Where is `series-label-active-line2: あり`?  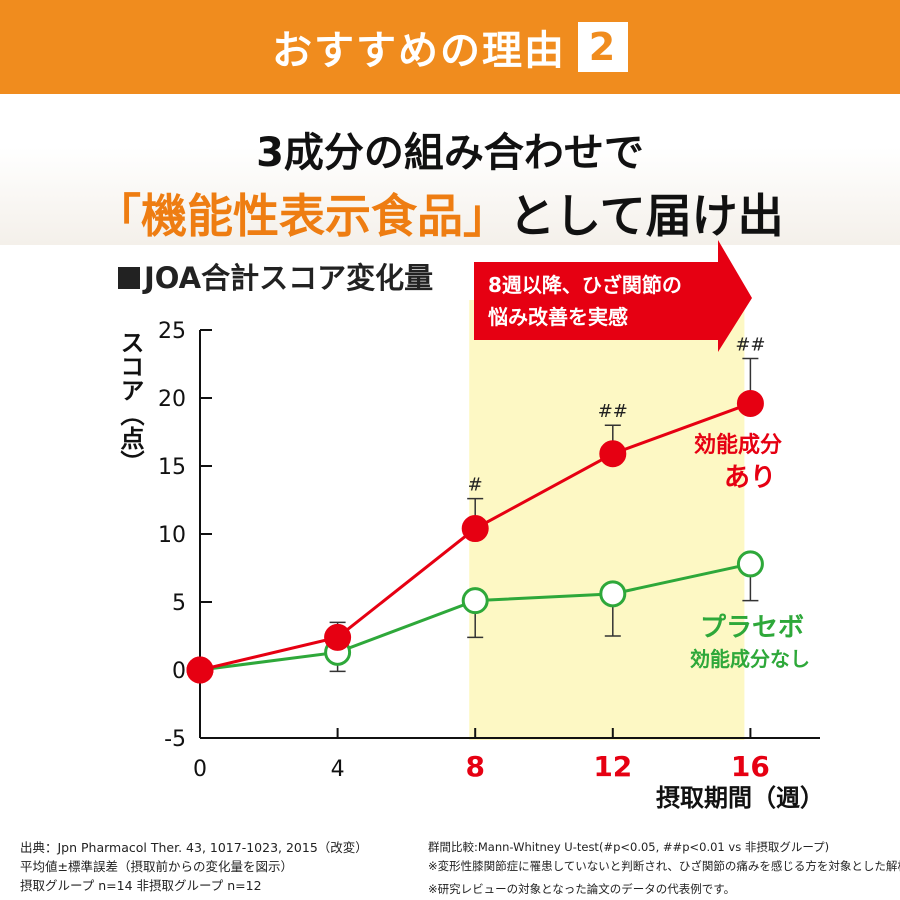
series-label-active-line2: あり is located at coordinates (750, 478).